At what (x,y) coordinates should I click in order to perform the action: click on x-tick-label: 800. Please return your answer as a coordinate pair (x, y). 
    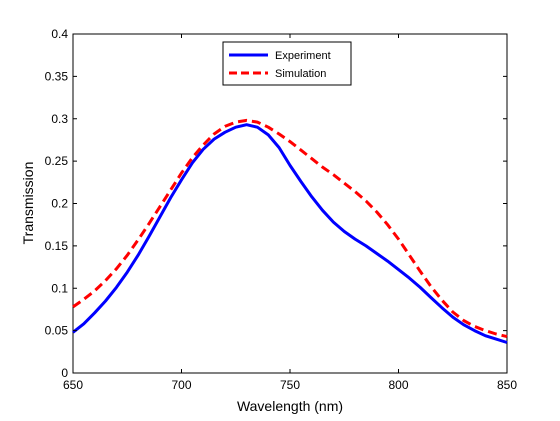
    Looking at the image, I should click on (398, 385).